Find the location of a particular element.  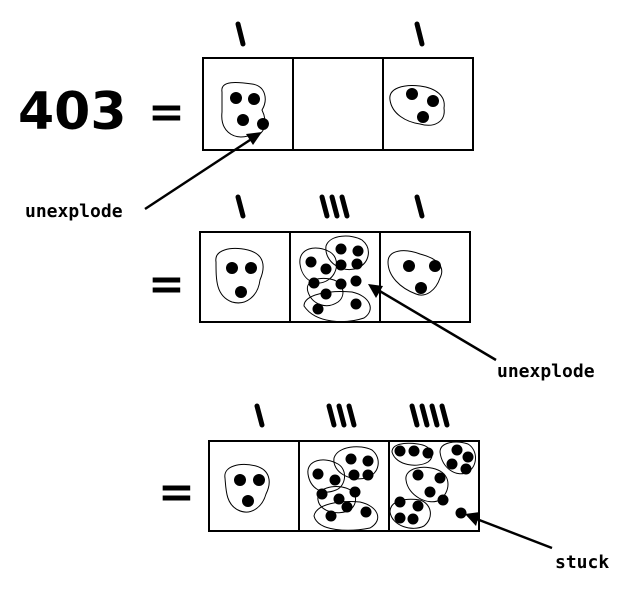

box-row2-hundreds is located at coordinates (245, 277).